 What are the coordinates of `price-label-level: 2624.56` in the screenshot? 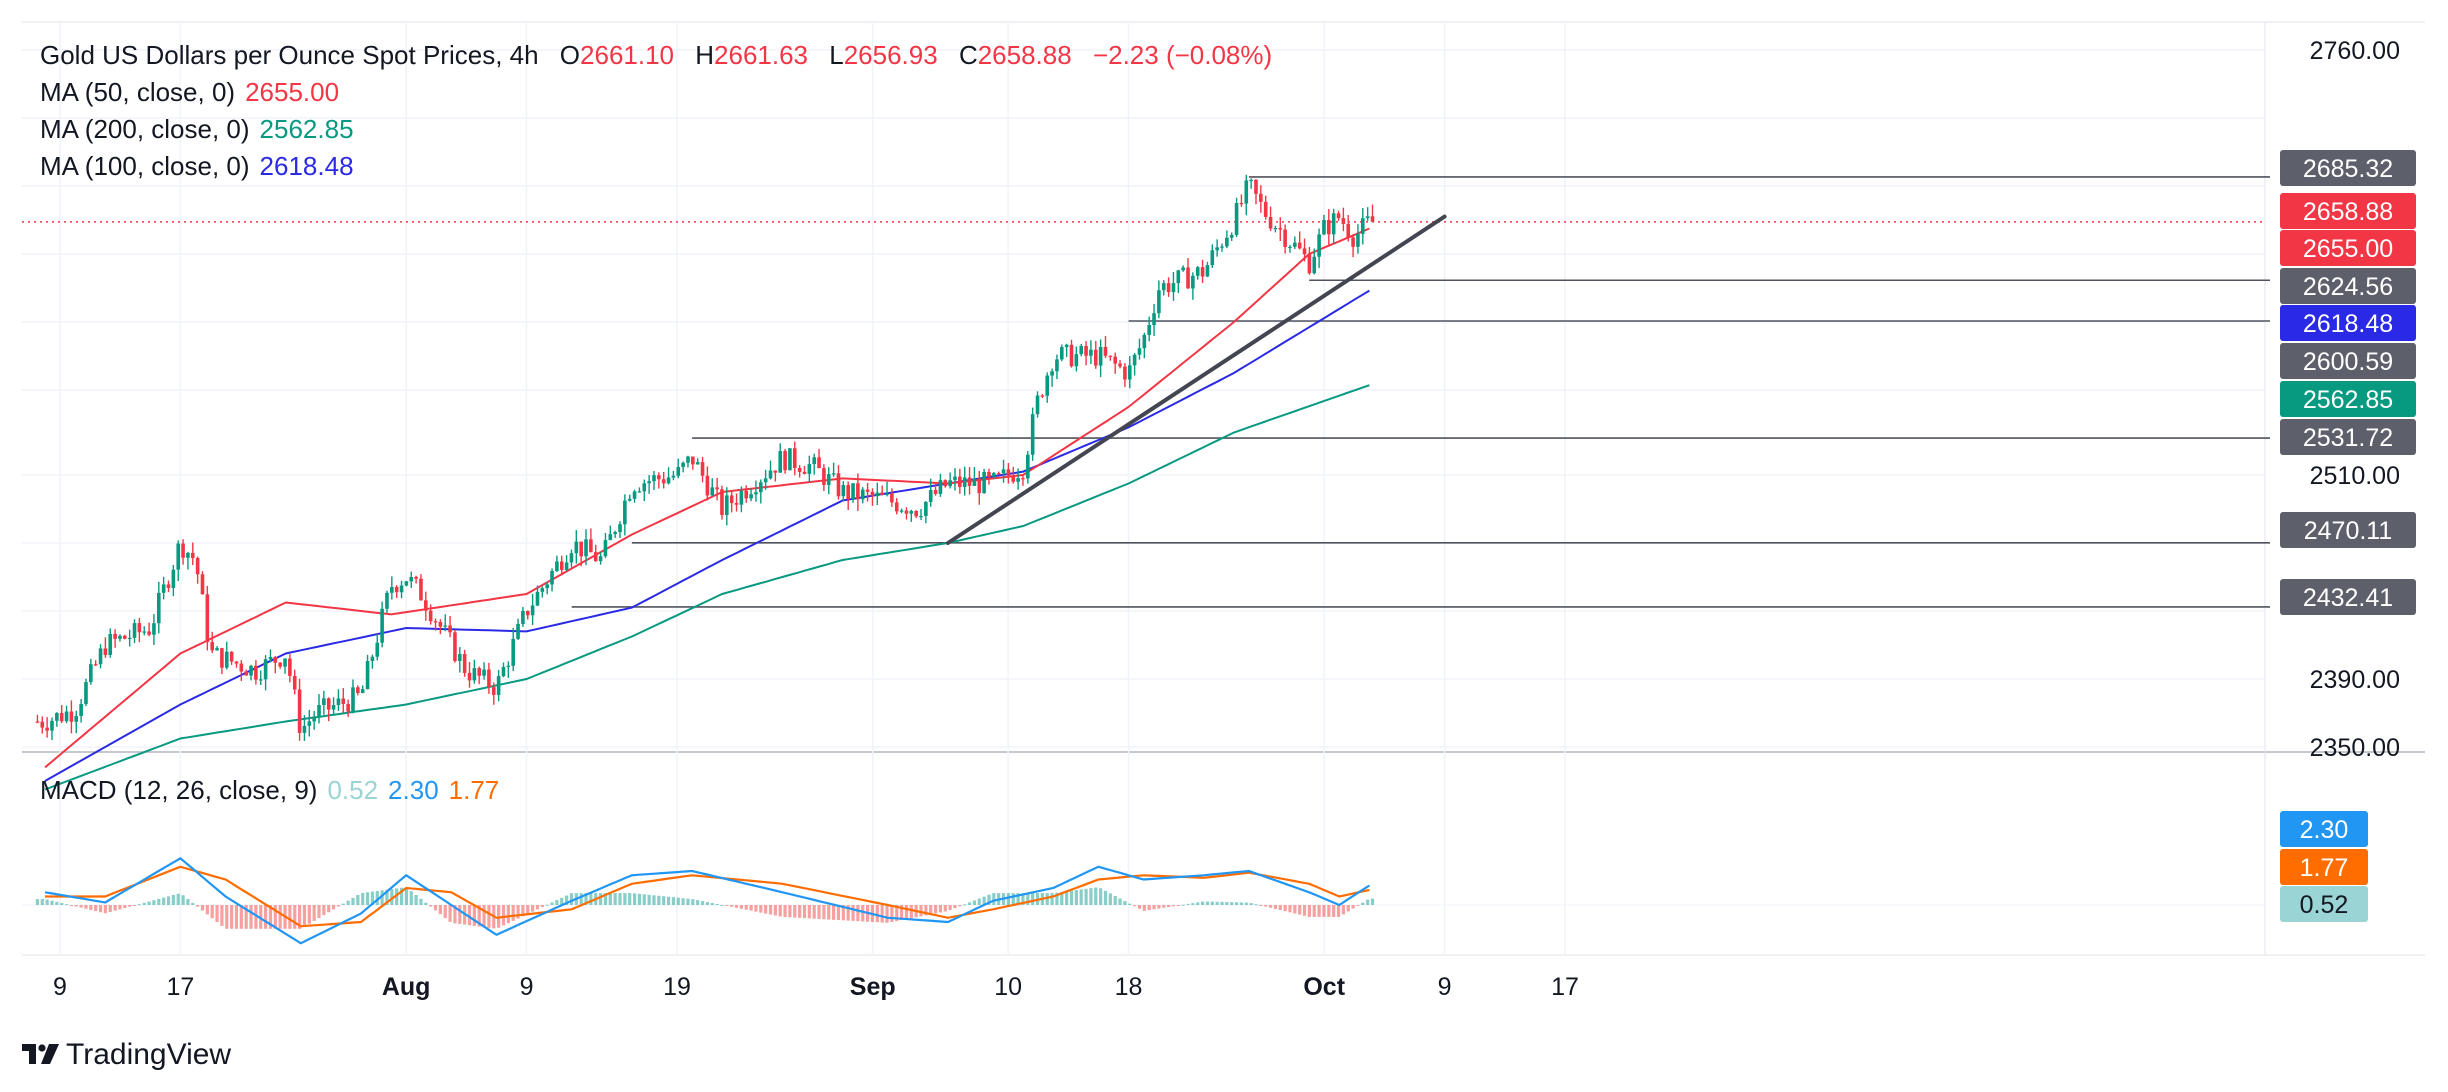 It's located at (2348, 286).